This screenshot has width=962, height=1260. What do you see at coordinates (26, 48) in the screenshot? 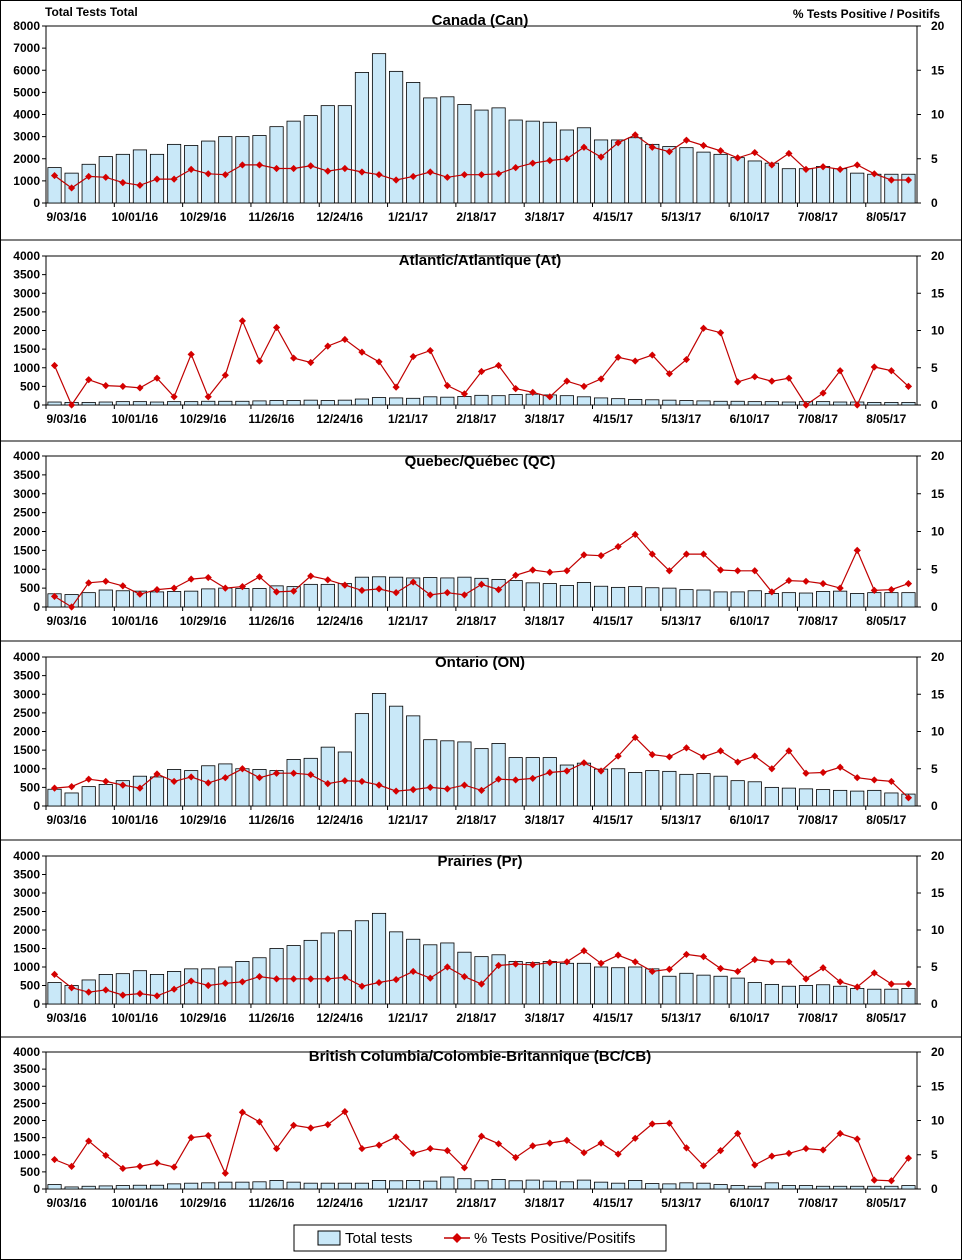
I see `left-axis-tick-label: 7000` at bounding box center [26, 48].